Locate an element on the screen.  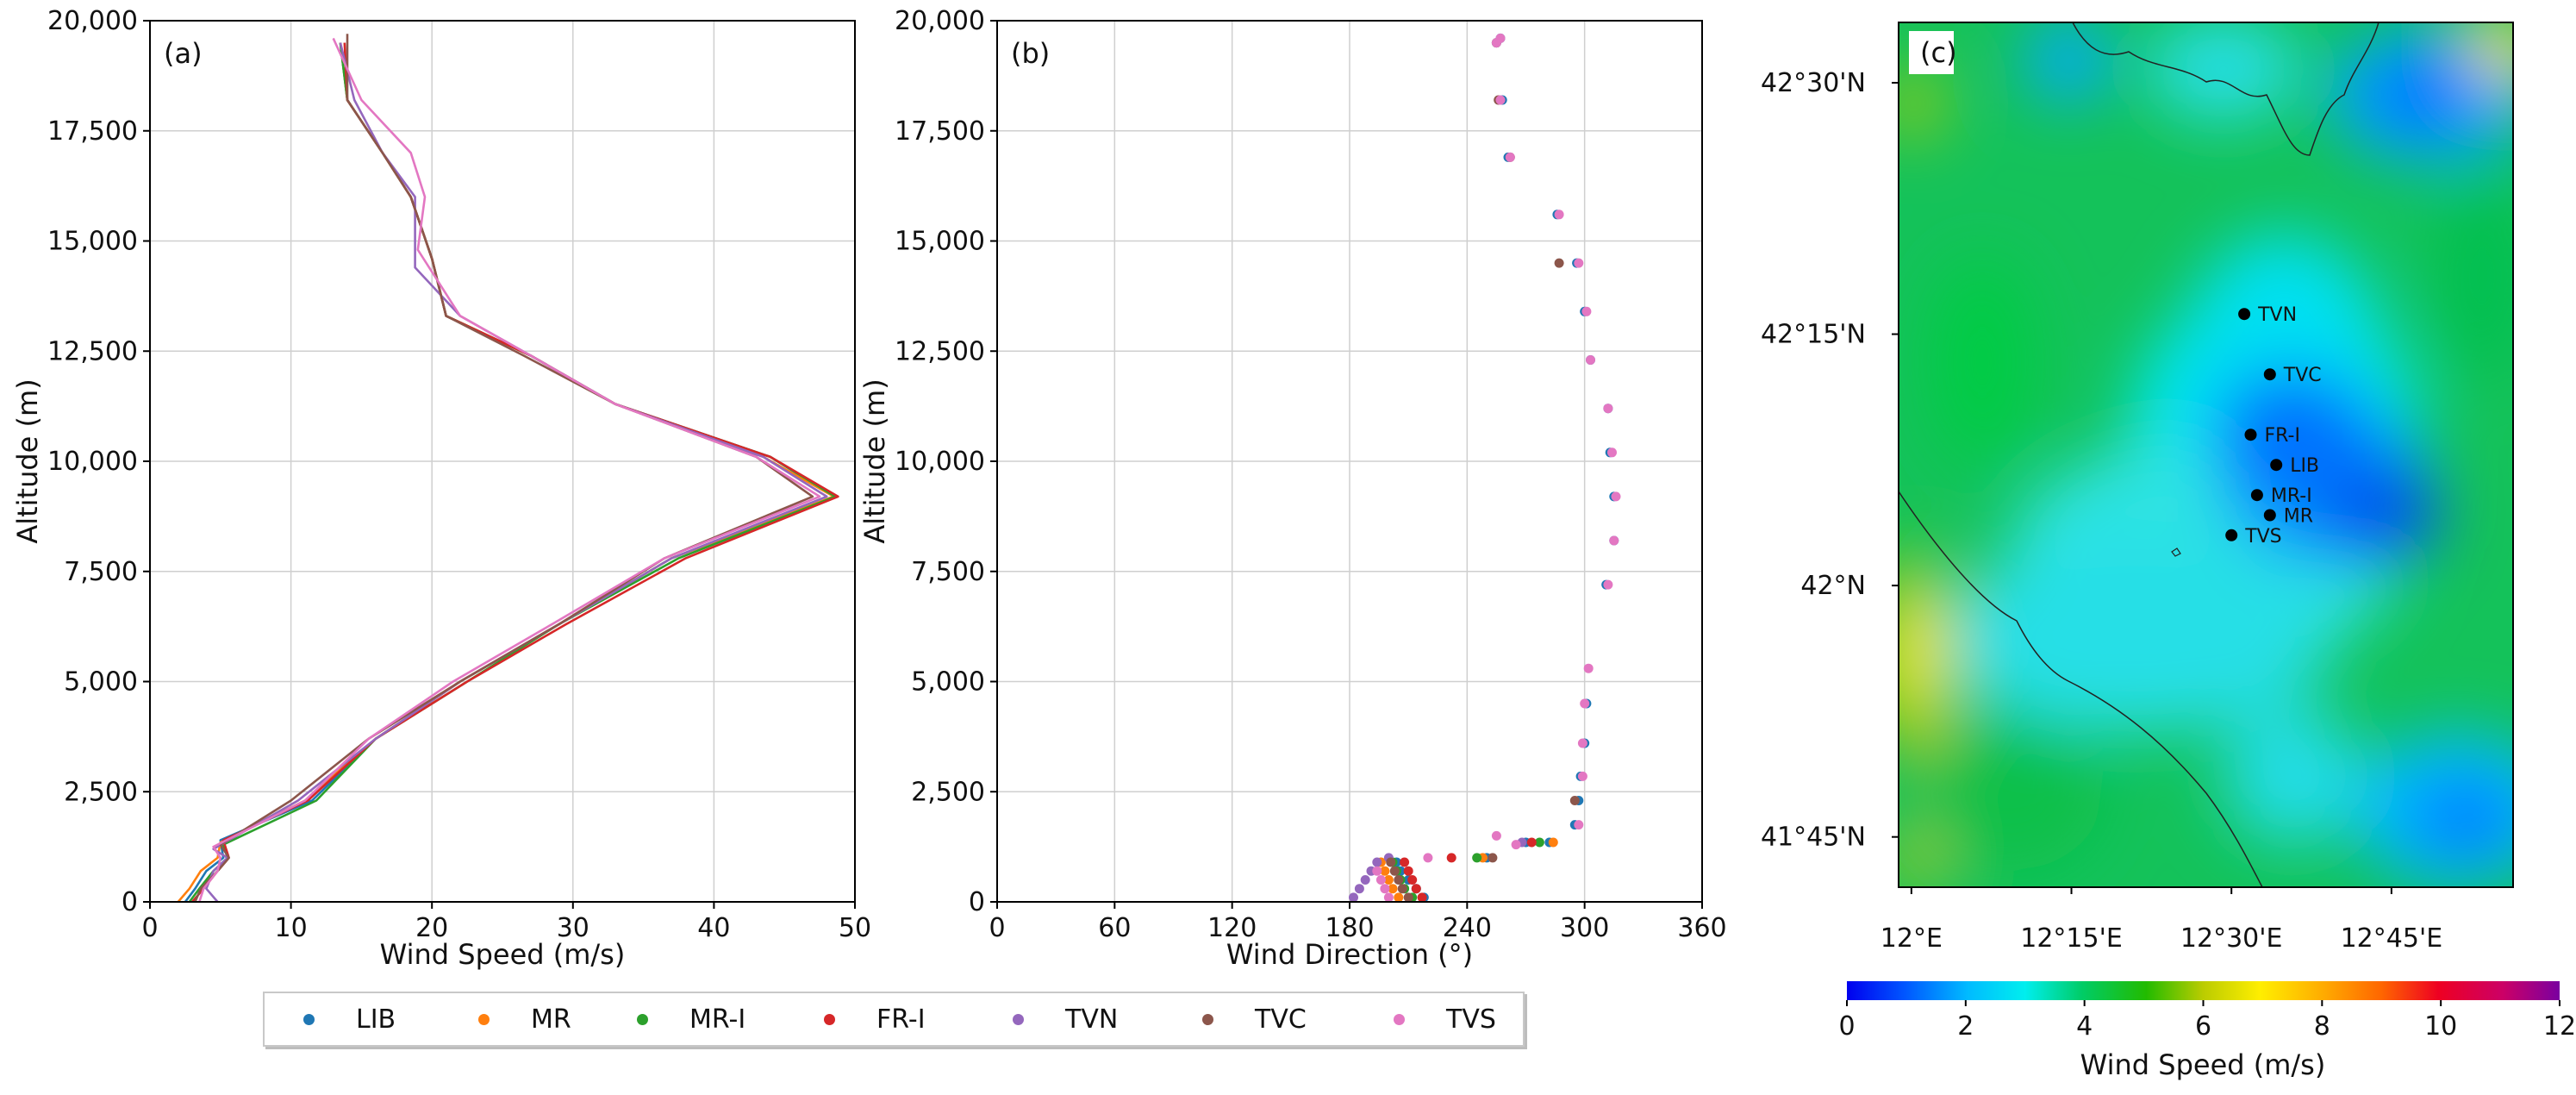
legend-item-mr-i: MR-I is located at coordinates (691, 1019).